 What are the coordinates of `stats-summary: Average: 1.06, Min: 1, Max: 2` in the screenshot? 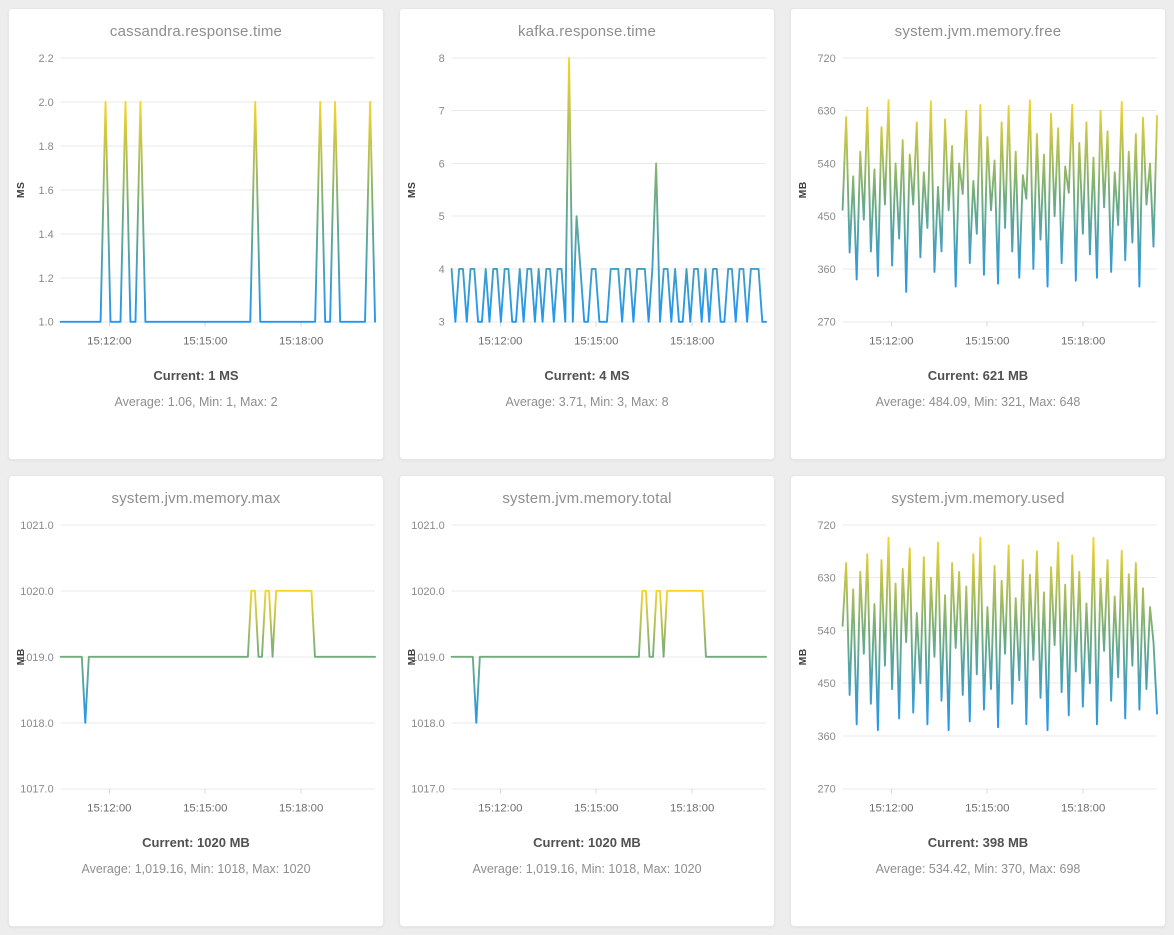 It's located at (196, 401).